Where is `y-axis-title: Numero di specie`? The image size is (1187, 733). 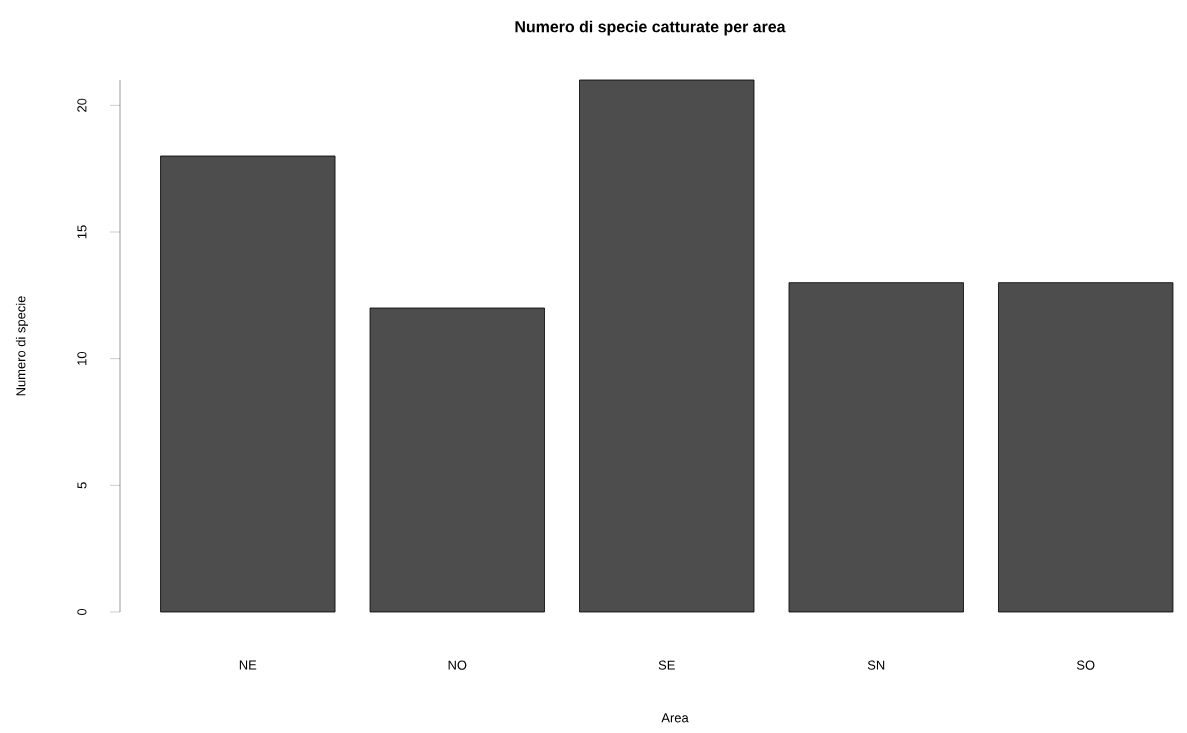
y-axis-title: Numero di specie is located at coordinates (21, 346).